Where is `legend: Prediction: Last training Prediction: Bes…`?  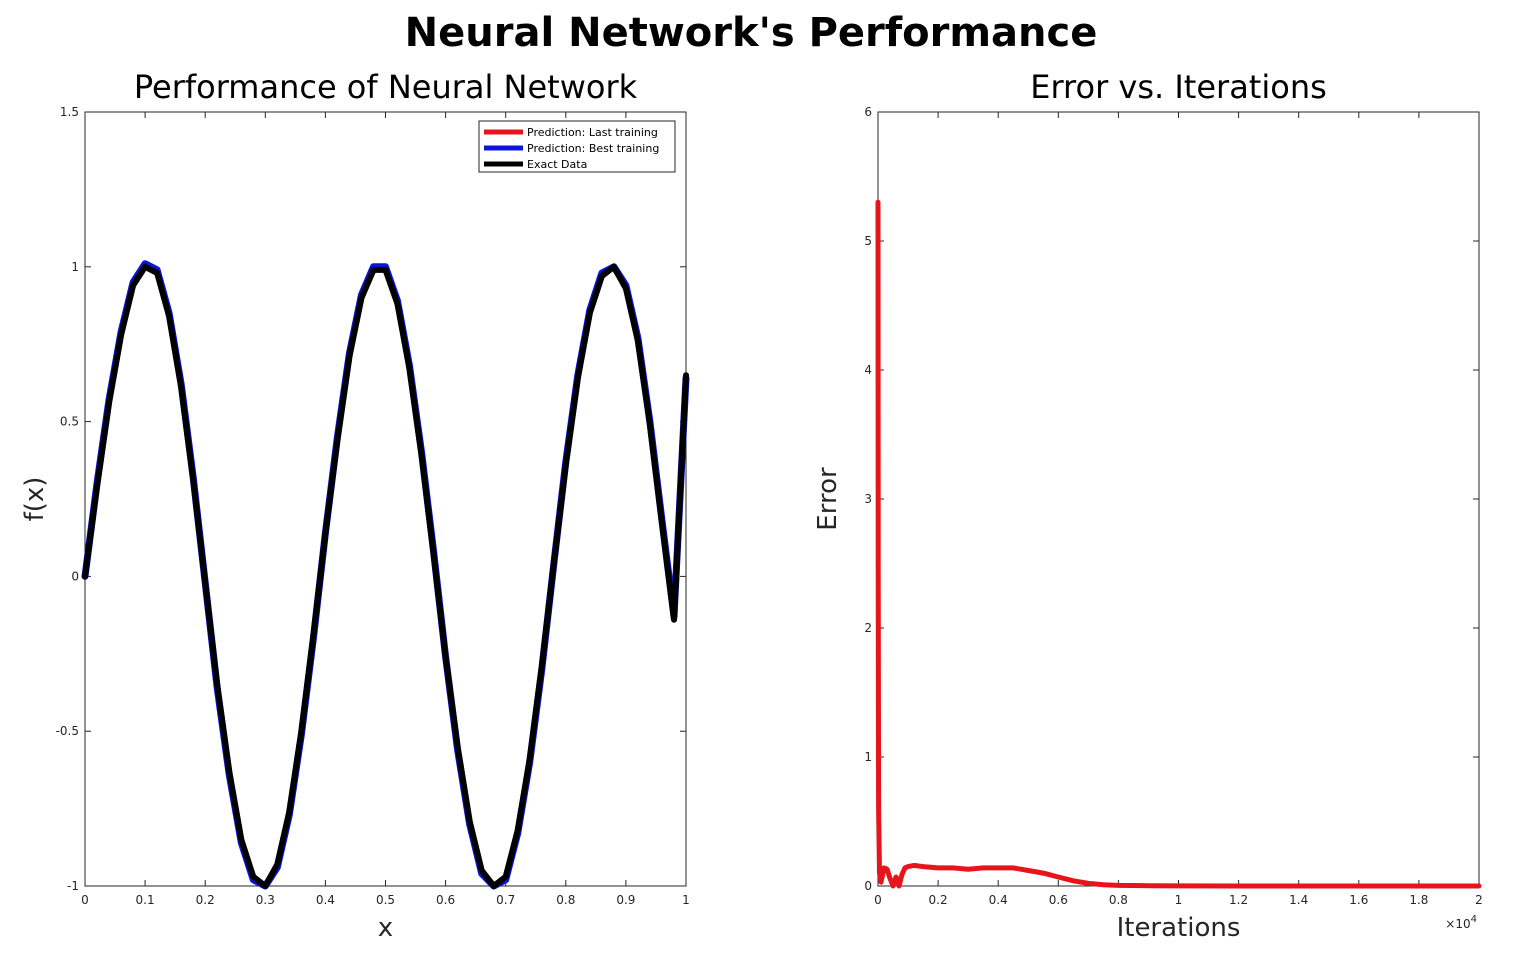 legend: Prediction: Last training Prediction: Bes… is located at coordinates (577, 146).